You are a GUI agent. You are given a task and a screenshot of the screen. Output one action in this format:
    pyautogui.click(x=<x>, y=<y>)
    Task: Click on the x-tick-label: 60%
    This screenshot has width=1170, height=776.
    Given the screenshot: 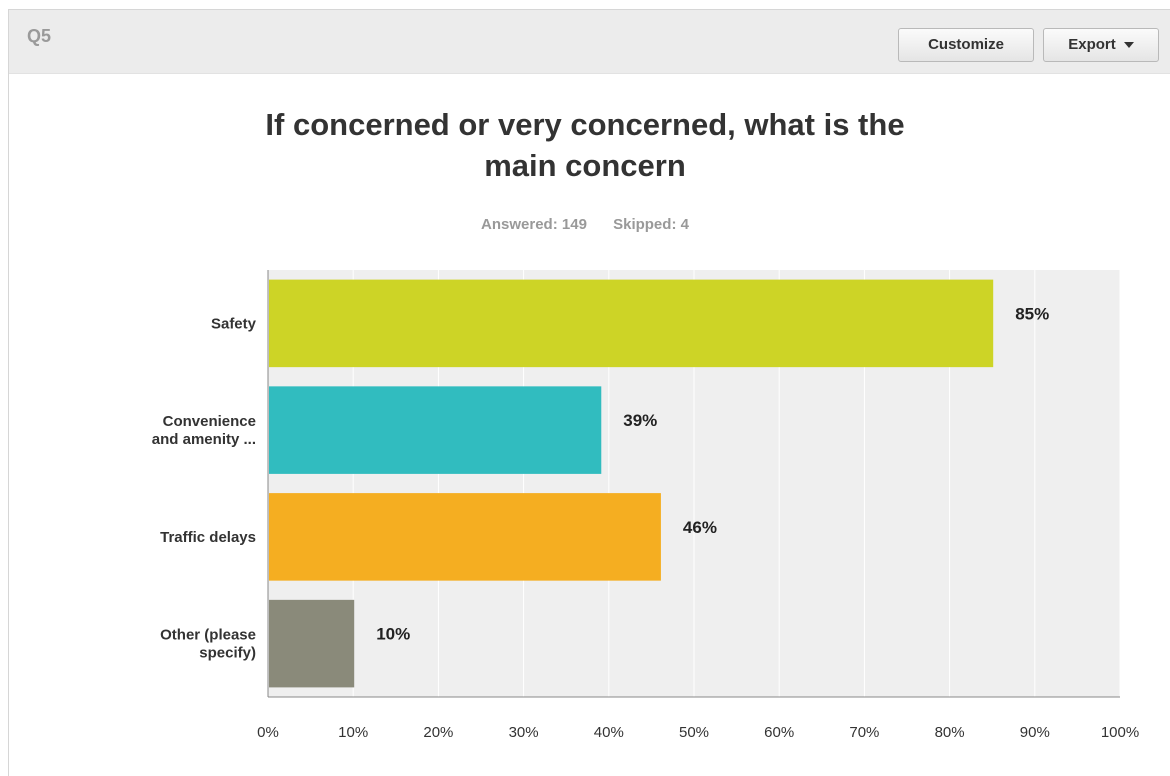 What is the action you would take?
    pyautogui.click(x=779, y=732)
    